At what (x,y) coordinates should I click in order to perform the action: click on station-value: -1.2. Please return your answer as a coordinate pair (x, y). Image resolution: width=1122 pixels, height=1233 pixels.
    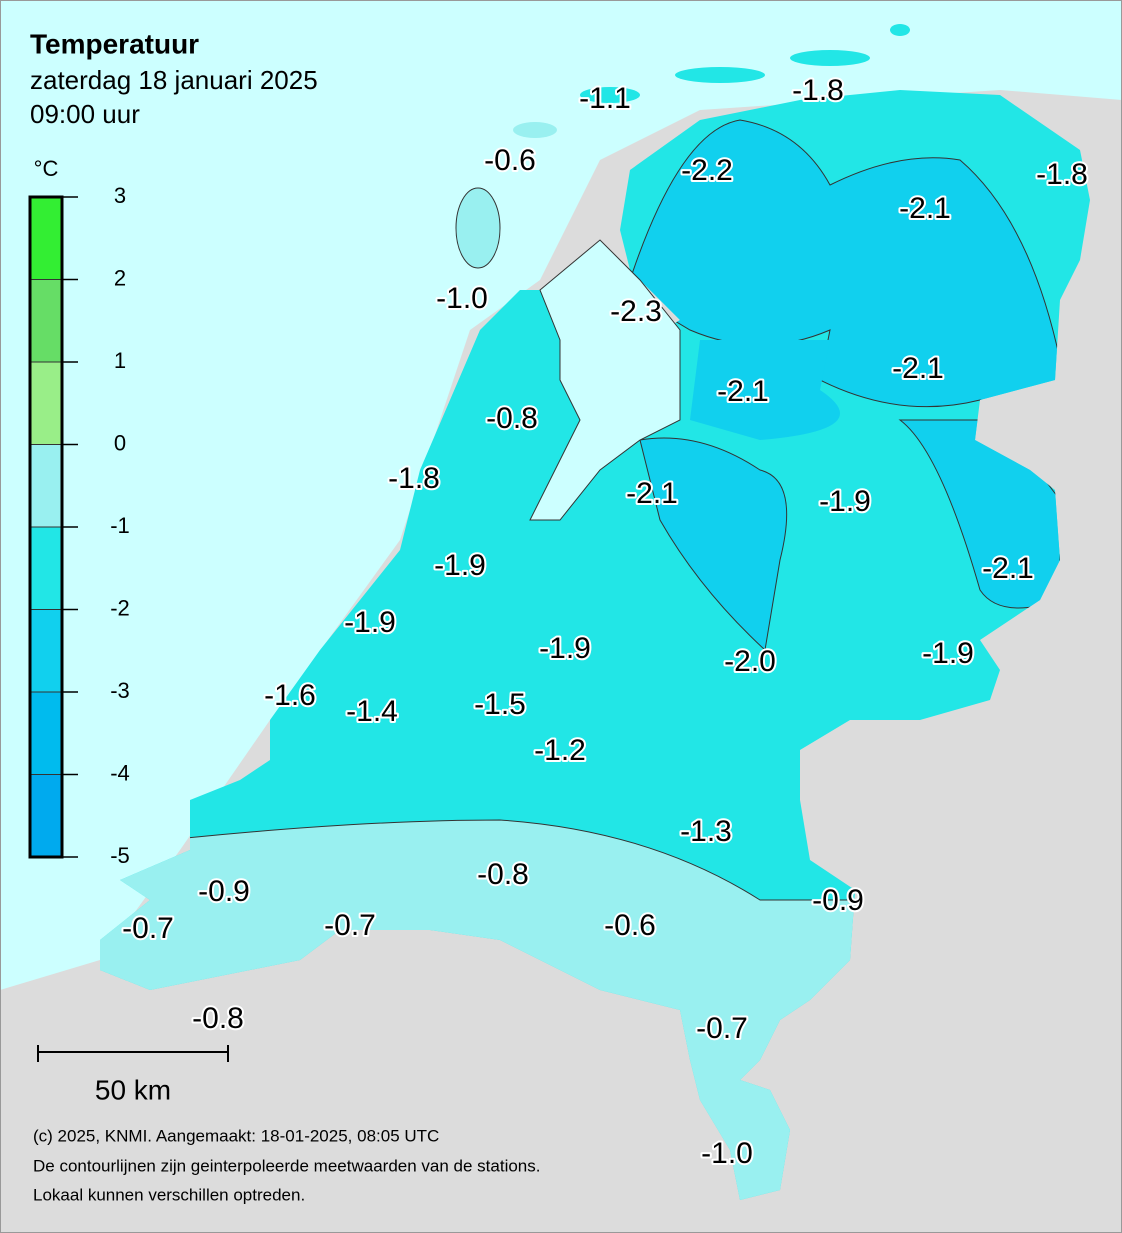
    Looking at the image, I should click on (560, 750).